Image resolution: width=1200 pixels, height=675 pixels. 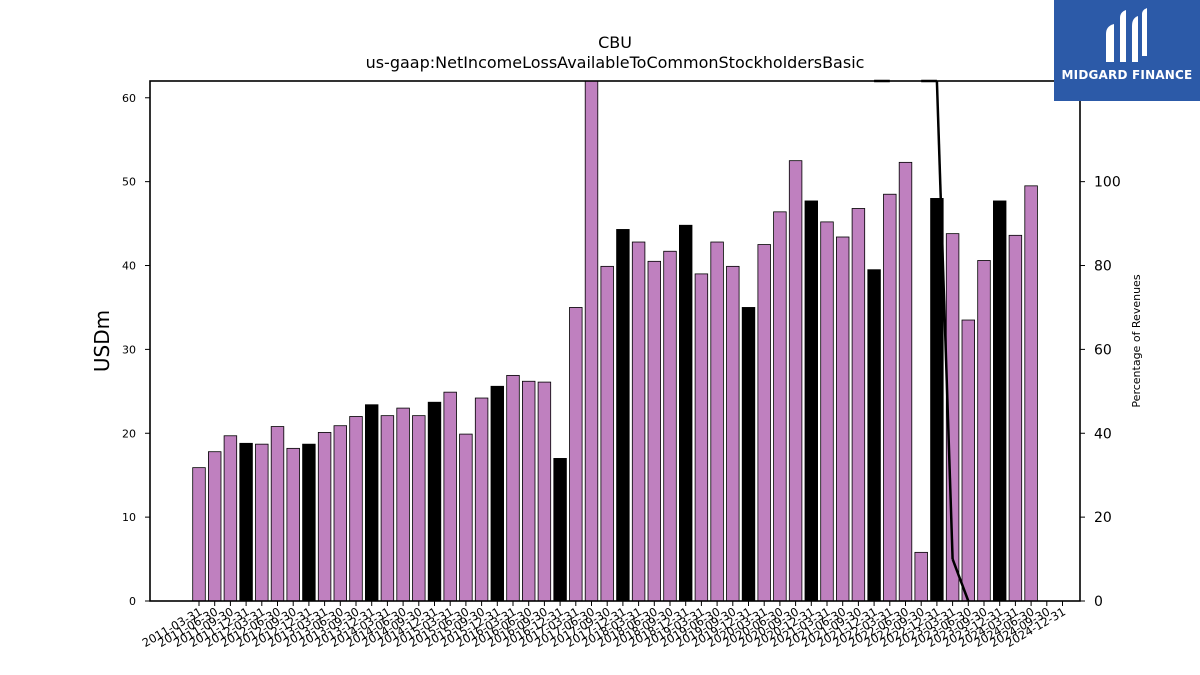 What do you see at coordinates (129, 182) in the screenshot?
I see `y-tick-label: 50` at bounding box center [129, 182].